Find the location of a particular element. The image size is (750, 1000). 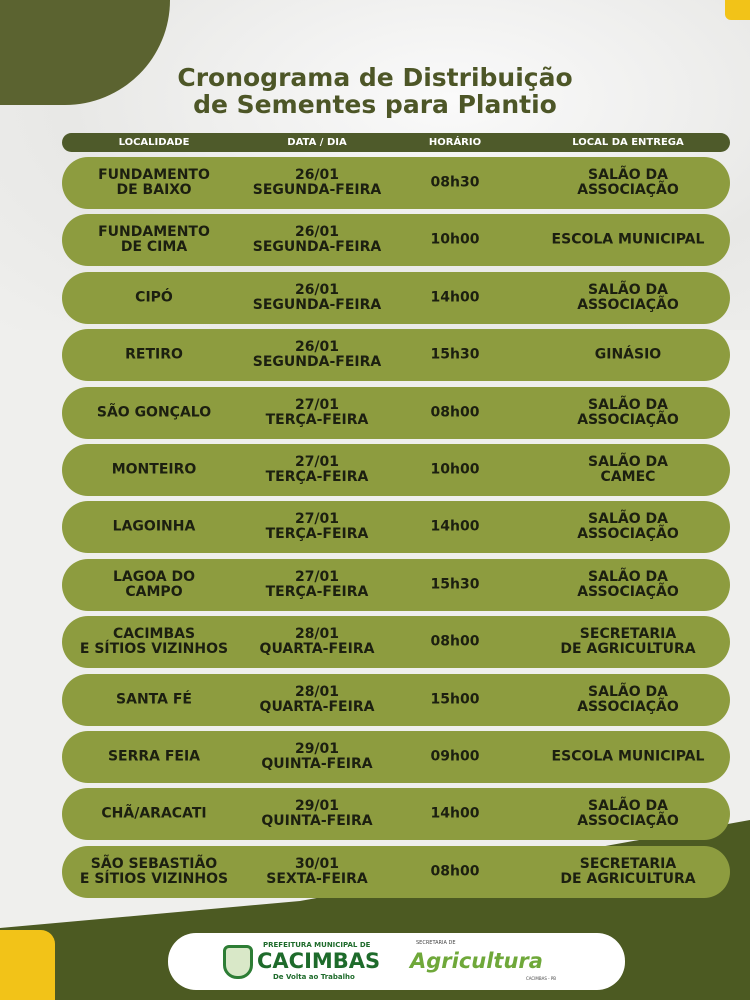

title-line: de Sementes para Plantio is located at coordinates (375, 104).